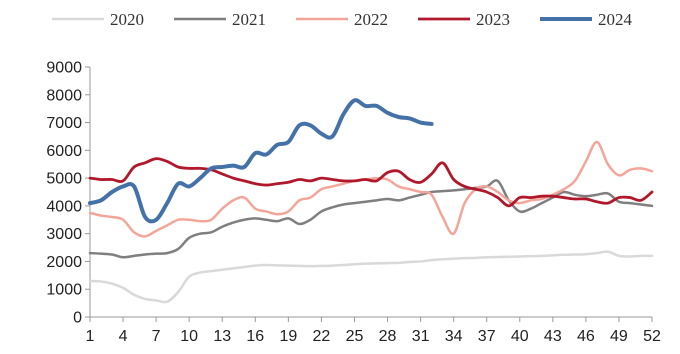 This screenshot has height=354, width=680. What do you see at coordinates (64, 290) in the screenshot?
I see `y-tick-label: 1000` at bounding box center [64, 290].